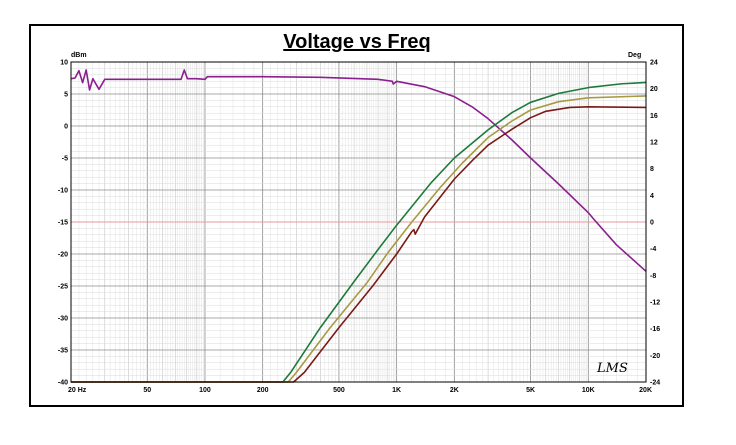 Image resolution: width=736 pixels, height=445 pixels. I want to click on left-y-tick-label: -5, so click(65, 159).